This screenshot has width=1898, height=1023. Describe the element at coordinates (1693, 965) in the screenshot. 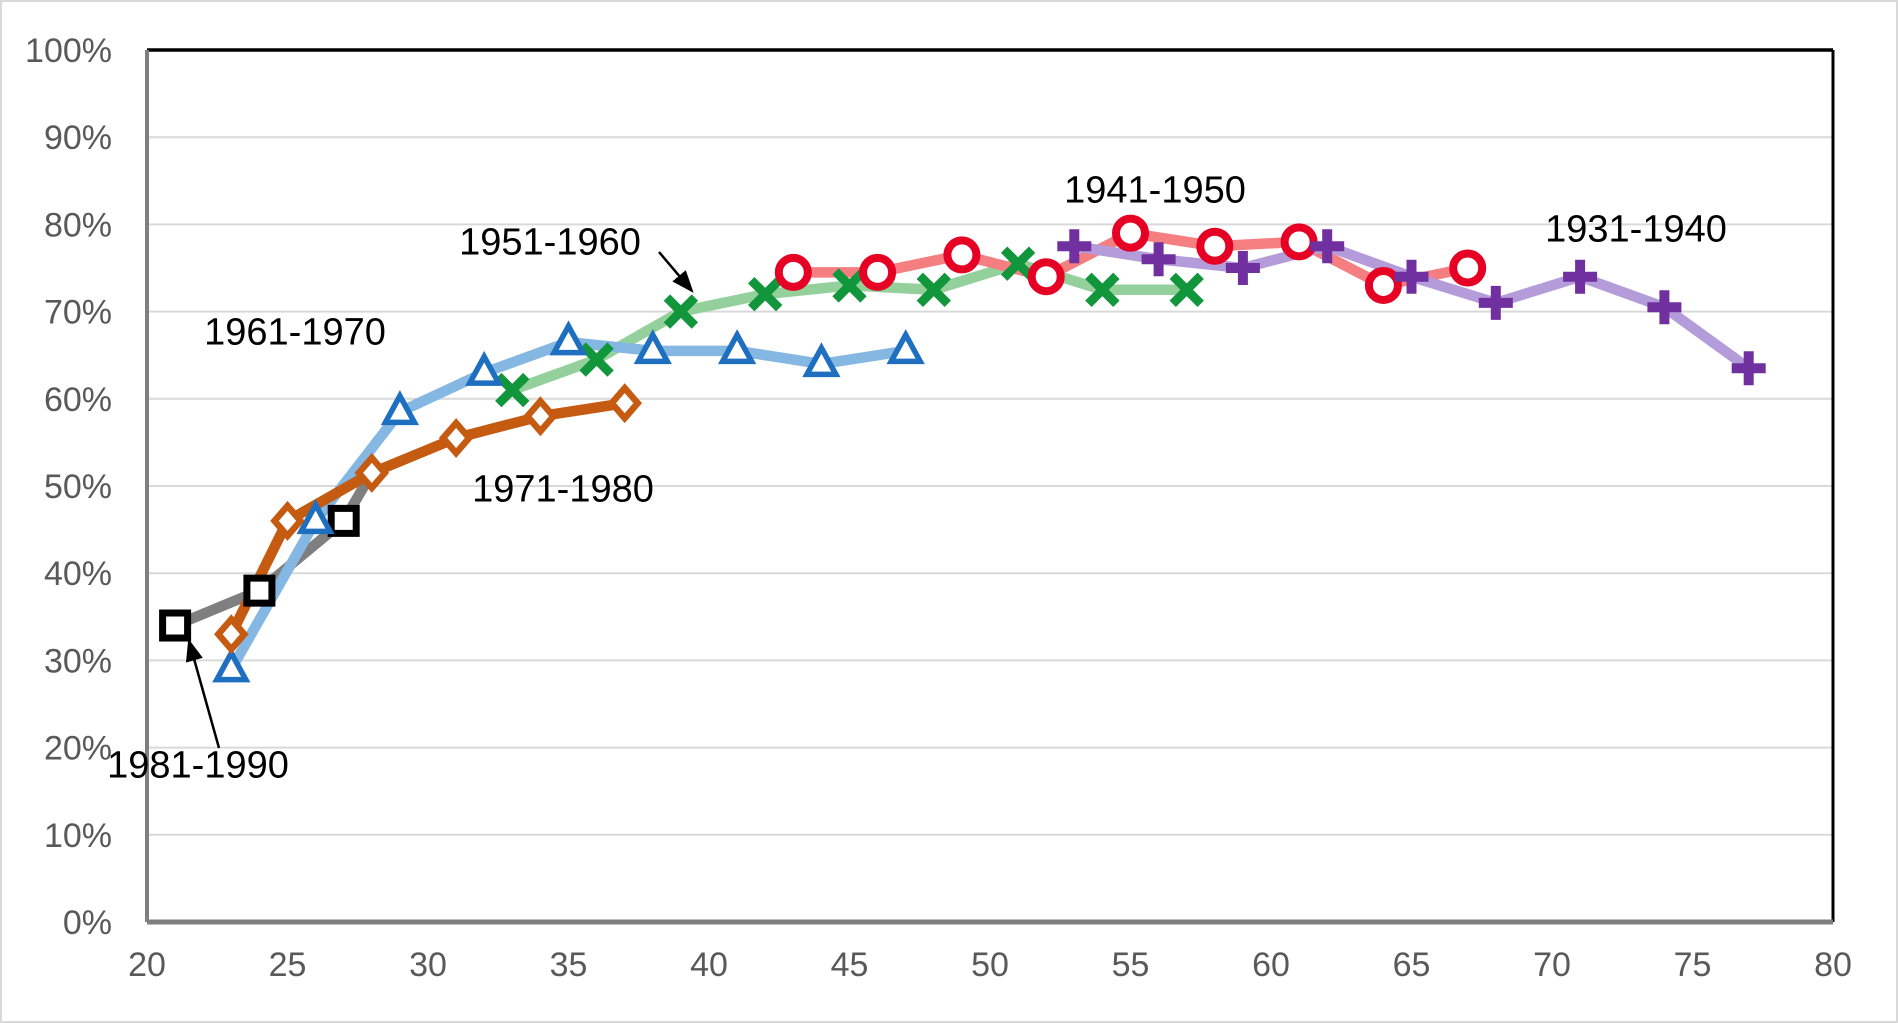

I see `x-tick-75: 75` at that location.